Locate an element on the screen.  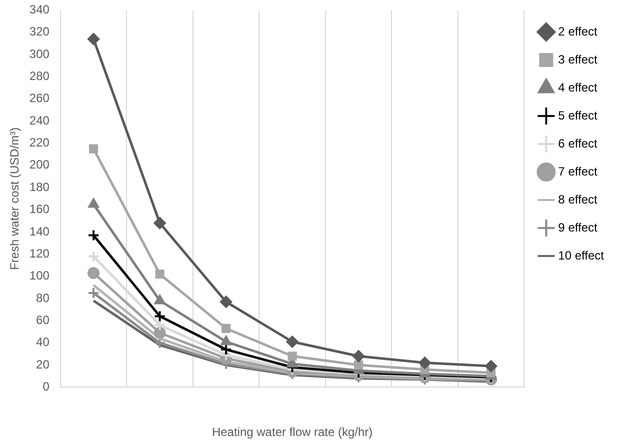
y-tick-label: 60 is located at coordinates (43, 319).